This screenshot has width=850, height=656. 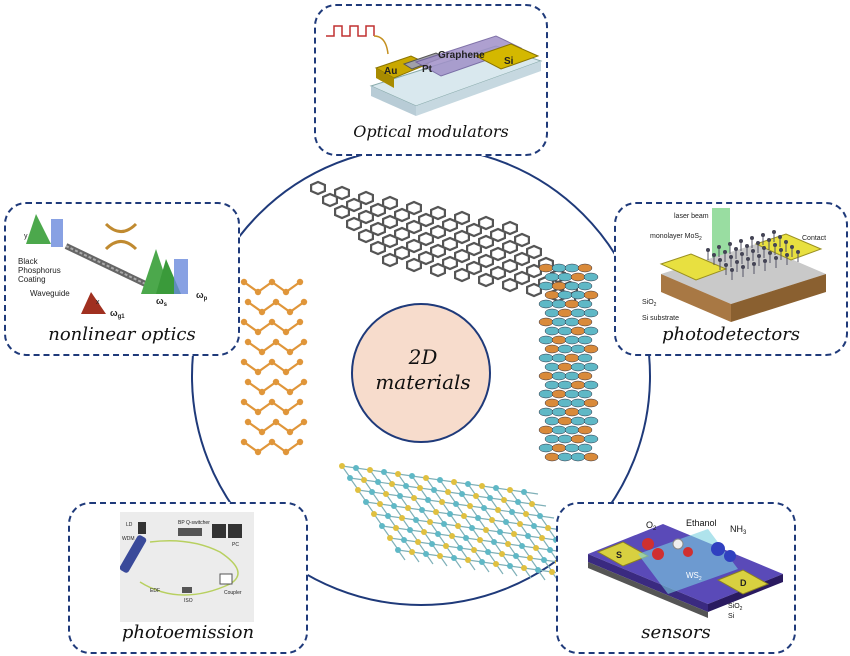 I want to click on laser-setup-illustration: LD WDM BP Q-switcher PC EDF ISO Coupler, so click(x=180, y=562).